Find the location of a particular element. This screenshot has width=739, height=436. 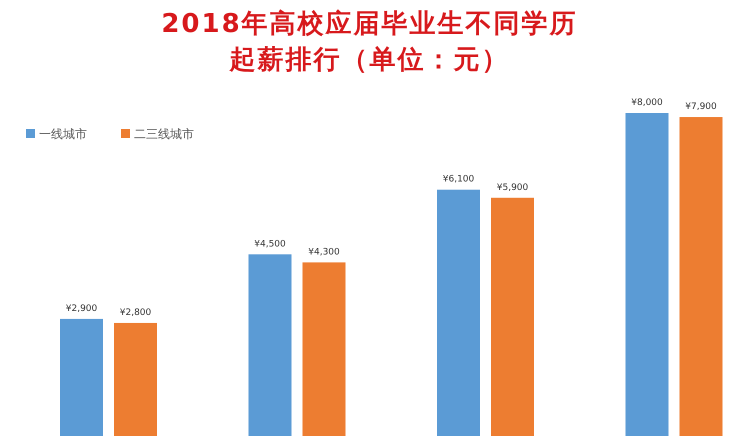

data-label: ¥2,900 is located at coordinates (82, 309).